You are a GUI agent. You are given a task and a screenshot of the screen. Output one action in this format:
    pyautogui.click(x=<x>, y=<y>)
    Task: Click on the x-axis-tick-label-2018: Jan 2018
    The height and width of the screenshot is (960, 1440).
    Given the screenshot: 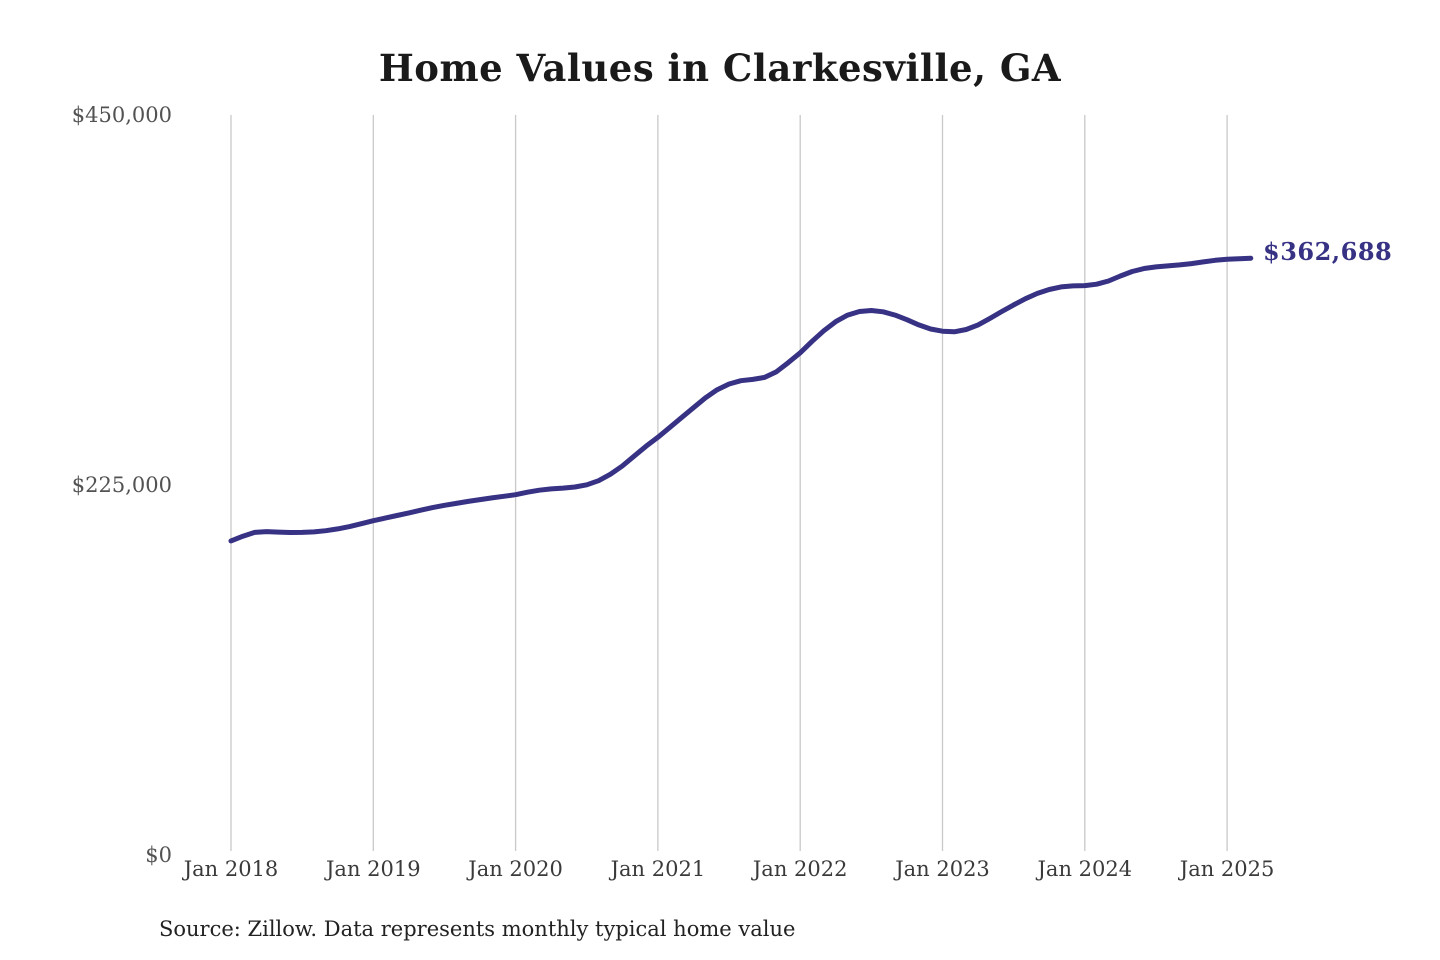 What is the action you would take?
    pyautogui.click(x=231, y=869)
    